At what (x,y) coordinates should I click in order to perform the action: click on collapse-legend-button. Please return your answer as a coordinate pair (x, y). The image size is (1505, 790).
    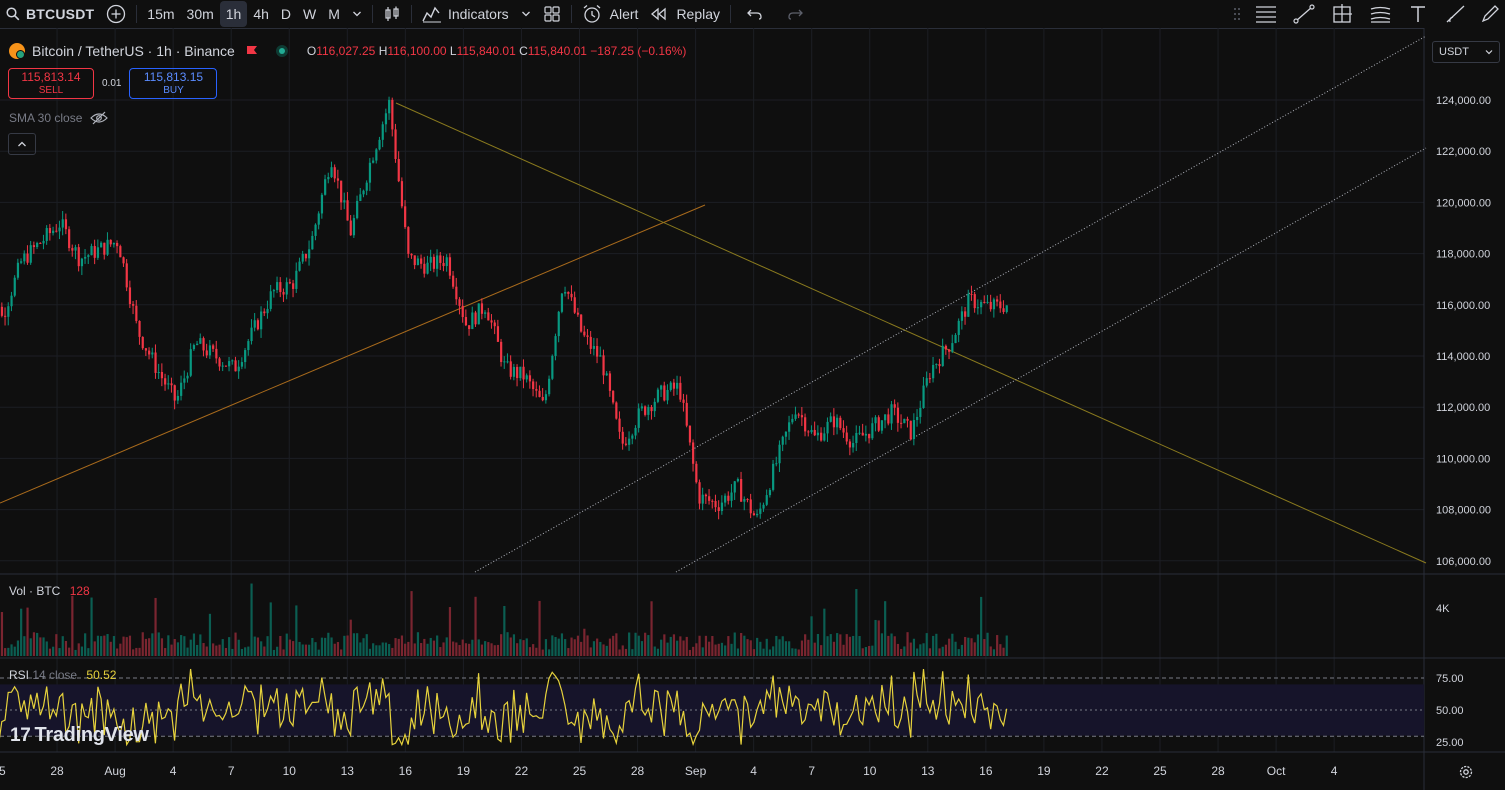
    Looking at the image, I should click on (22, 144).